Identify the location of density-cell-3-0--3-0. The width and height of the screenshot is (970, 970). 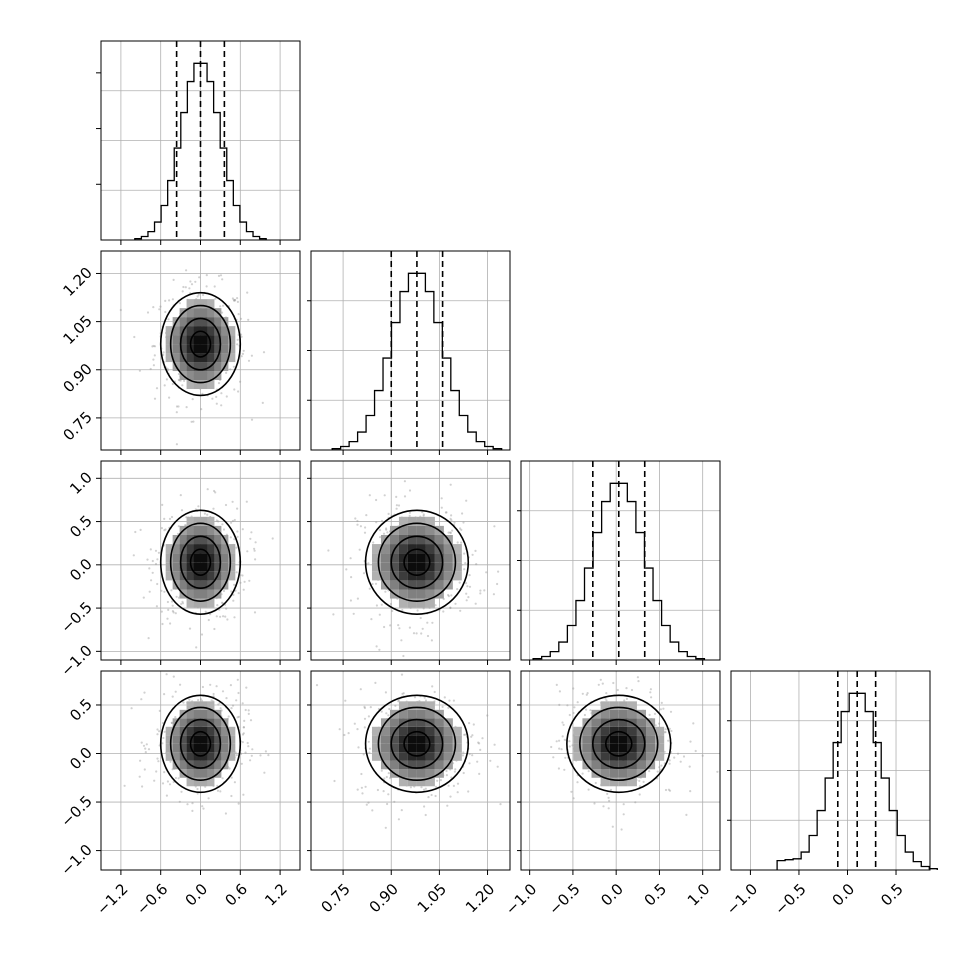
(183, 739).